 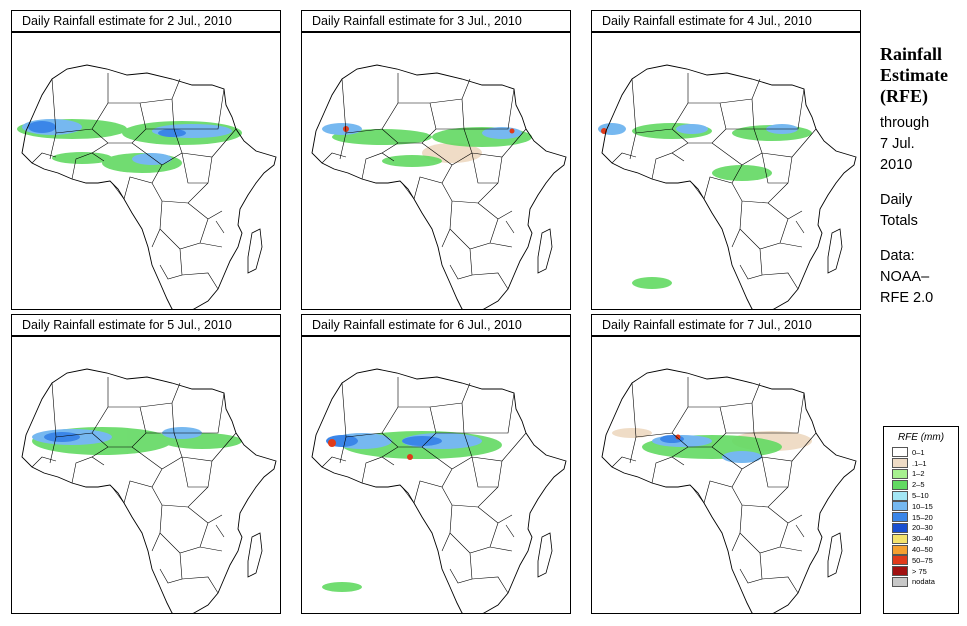 I want to click on legend-item: 20–30, so click(x=921, y=528).